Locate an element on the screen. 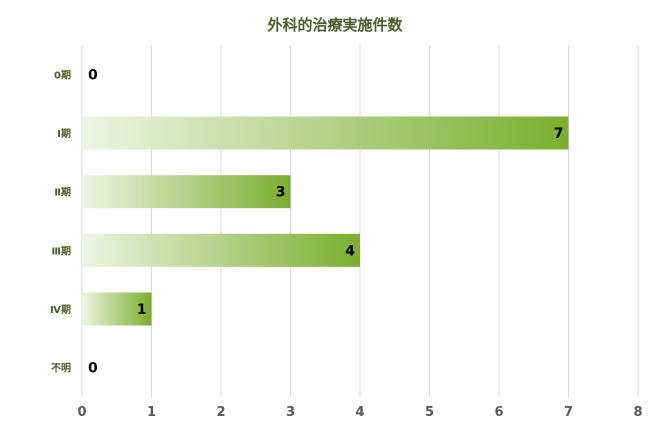 Image resolution: width=670 pixels, height=436 pixels. x-tick-label-3: 3 is located at coordinates (290, 412).